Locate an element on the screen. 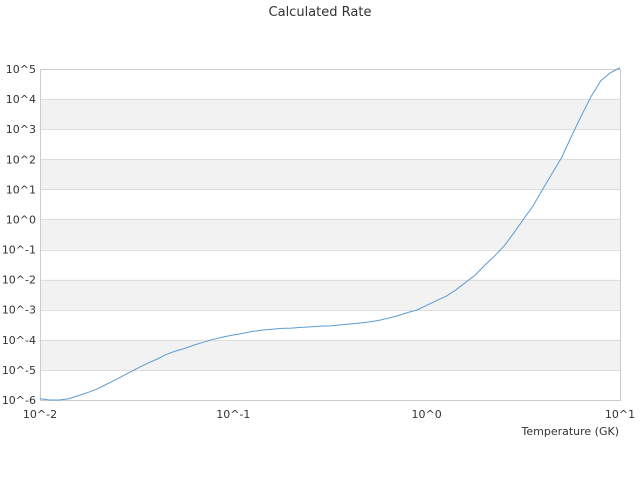  y-tick-label: 10^-4 is located at coordinates (19, 340).